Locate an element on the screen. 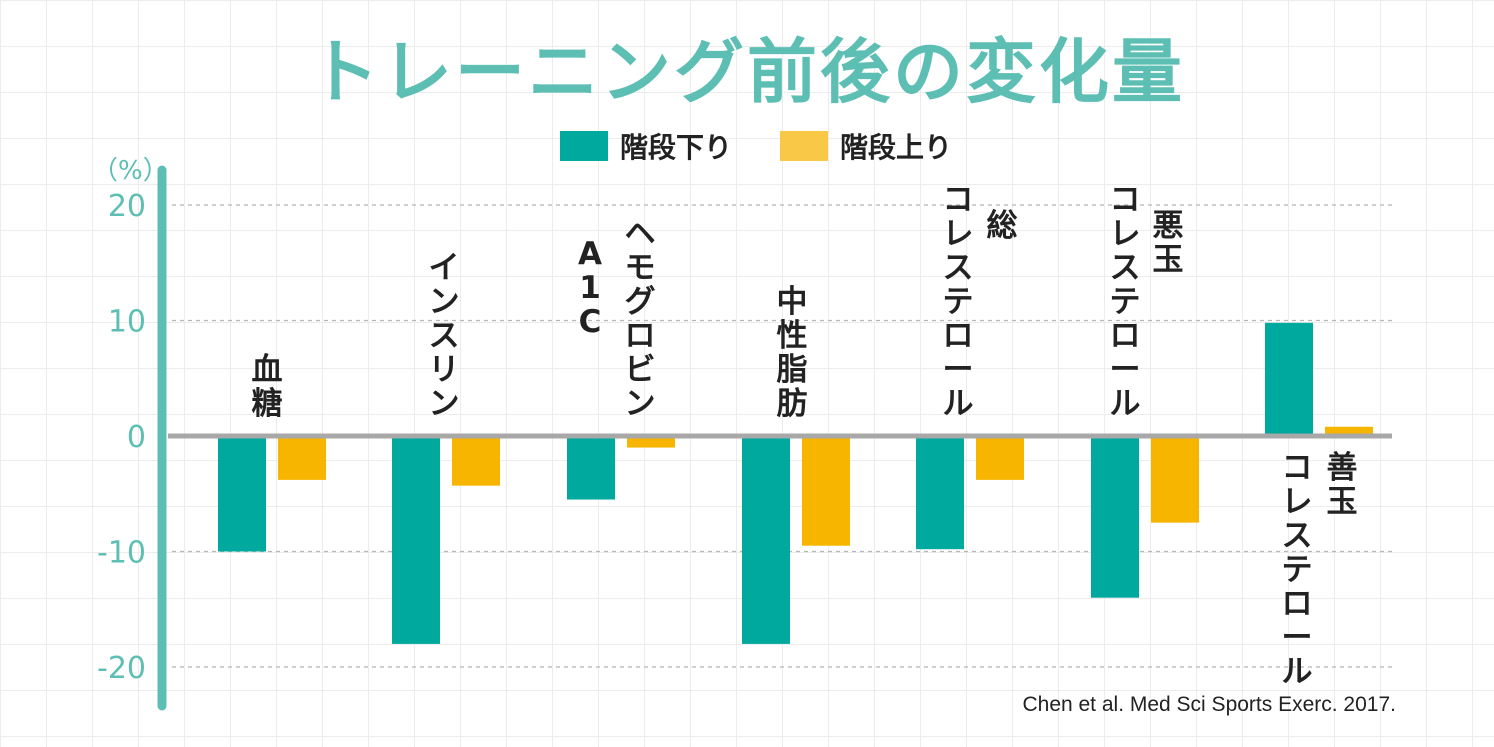 The image size is (1494, 747). category-label-5-1-char-6: ル is located at coordinates (1125, 404).